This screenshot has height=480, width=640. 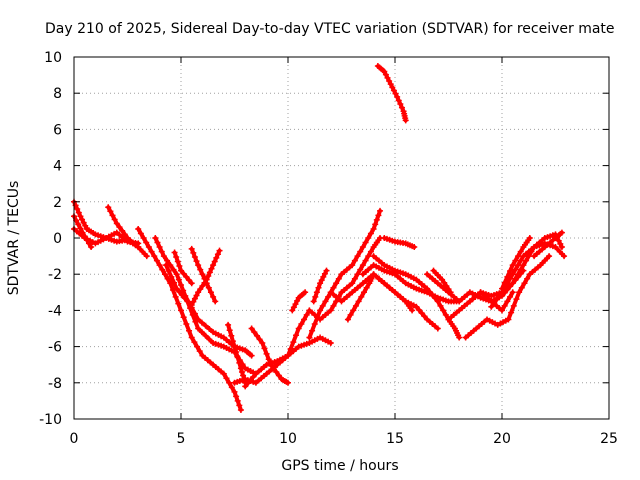 I want to click on x-tick-label: 5, so click(x=181, y=439).